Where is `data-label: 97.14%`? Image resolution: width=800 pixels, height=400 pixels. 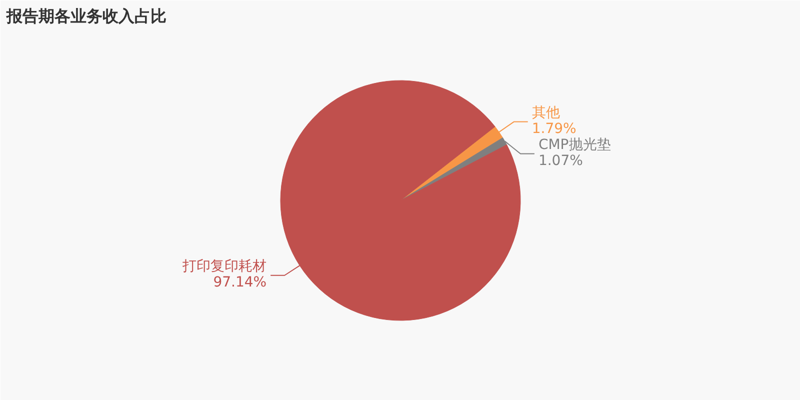
data-label: 97.14% is located at coordinates (240, 282).